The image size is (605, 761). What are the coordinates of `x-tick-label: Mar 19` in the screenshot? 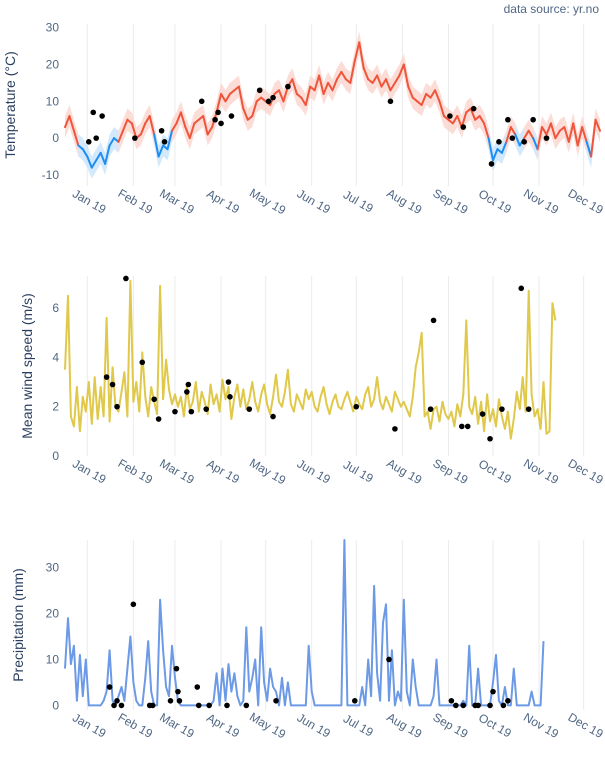 It's located at (177, 725).